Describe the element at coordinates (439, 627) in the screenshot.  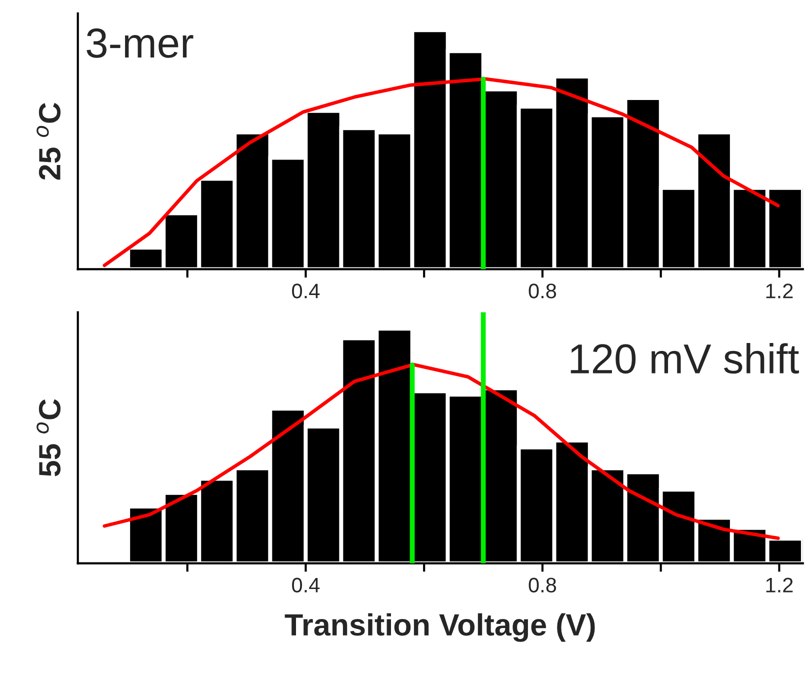
I see `x-axis-title: Transition Voltage (V)` at that location.